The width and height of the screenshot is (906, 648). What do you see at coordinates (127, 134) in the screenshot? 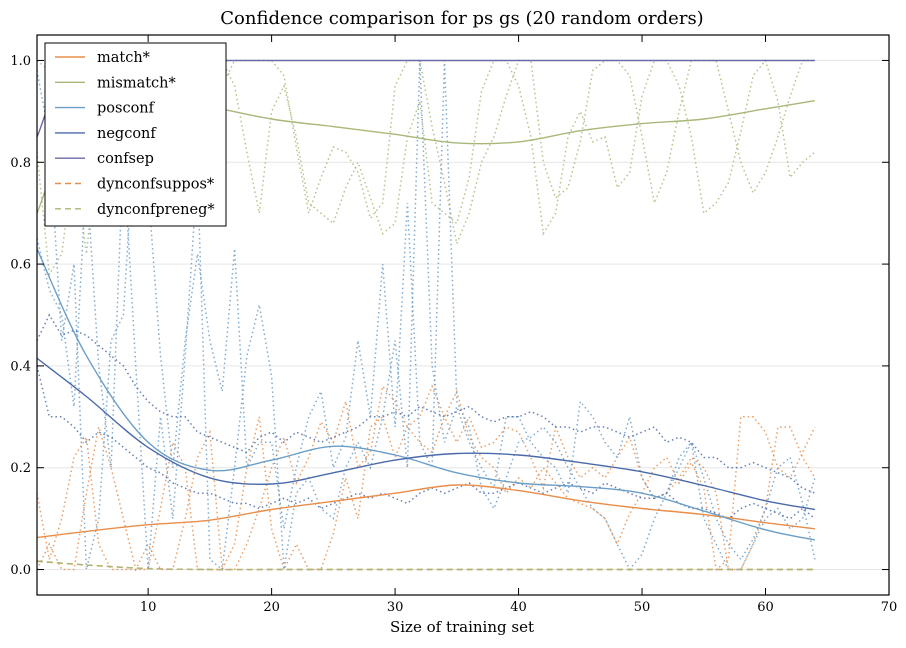
I see `legend-label-negconf: negconf` at bounding box center [127, 134].